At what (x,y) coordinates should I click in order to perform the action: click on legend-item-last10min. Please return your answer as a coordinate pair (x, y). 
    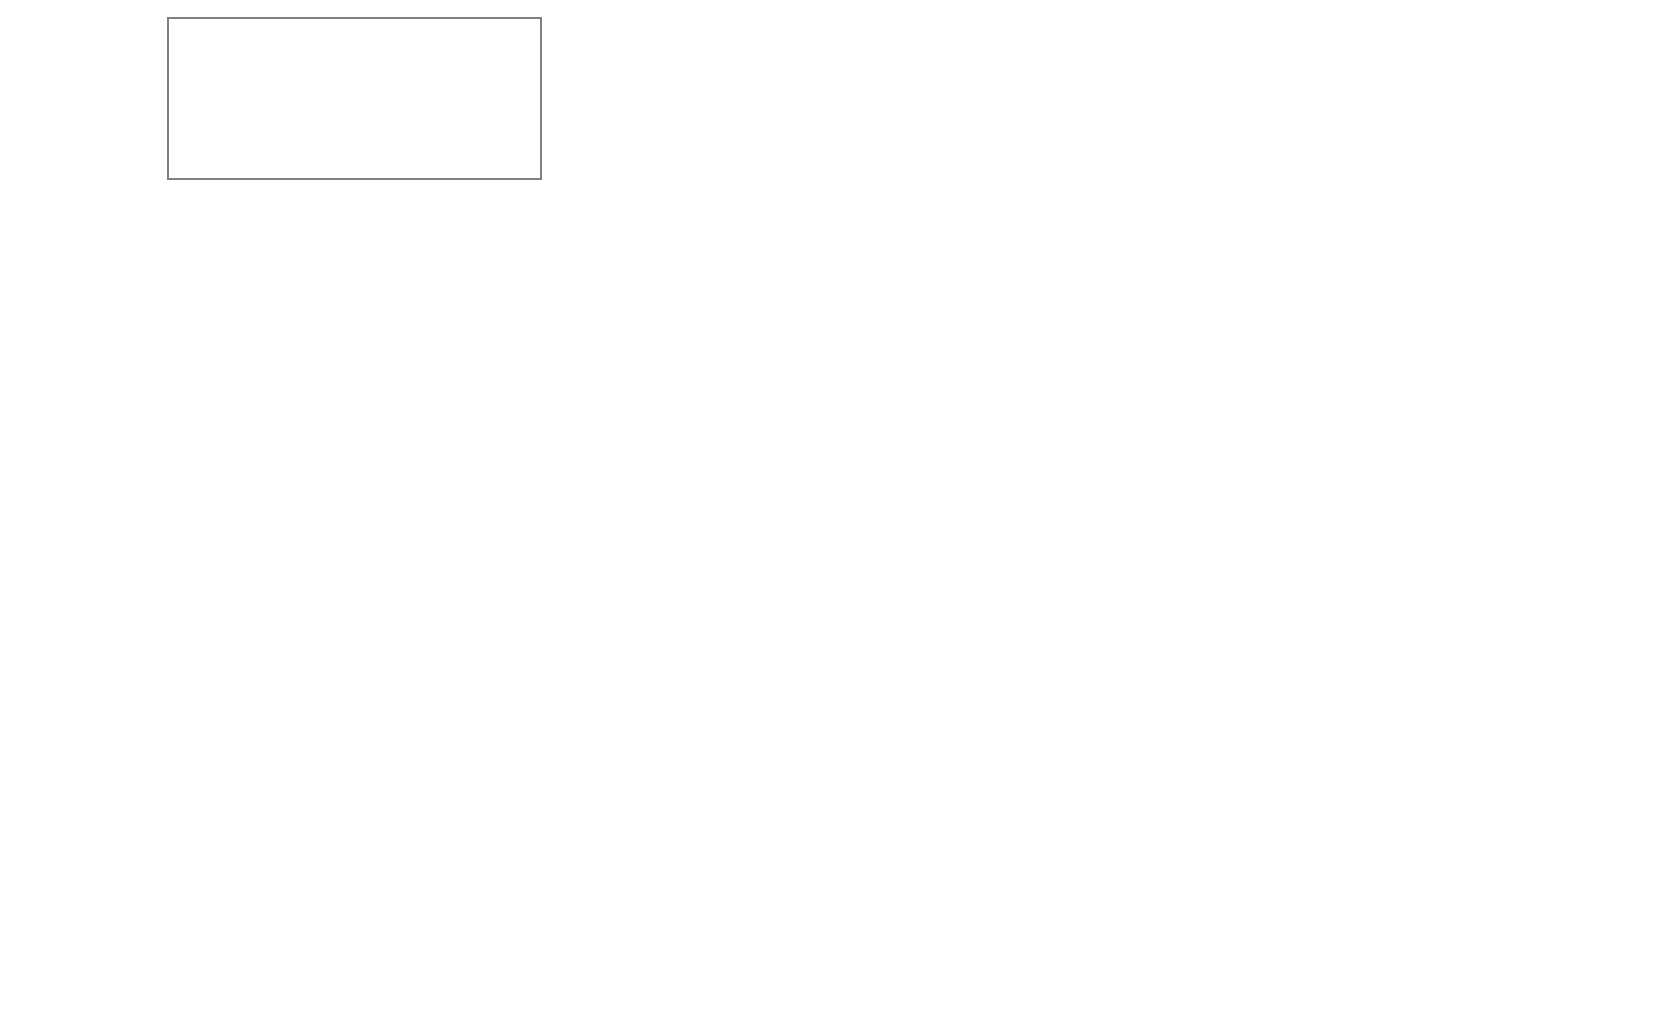
    Looking at the image, I should click on (354, 131).